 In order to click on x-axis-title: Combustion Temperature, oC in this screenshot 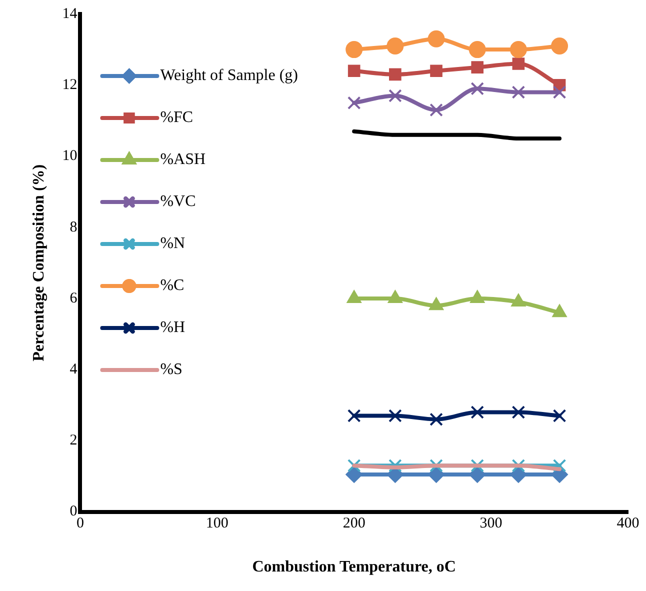, I will do `click(354, 567)`.